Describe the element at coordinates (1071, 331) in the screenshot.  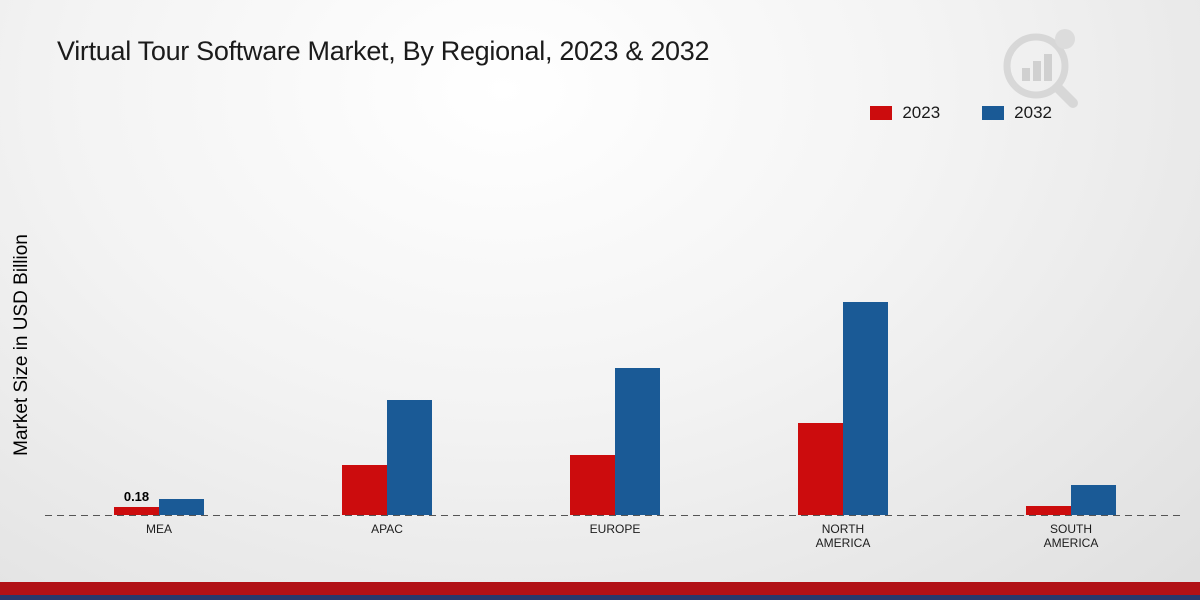
I see `bar-group-south-america` at that location.